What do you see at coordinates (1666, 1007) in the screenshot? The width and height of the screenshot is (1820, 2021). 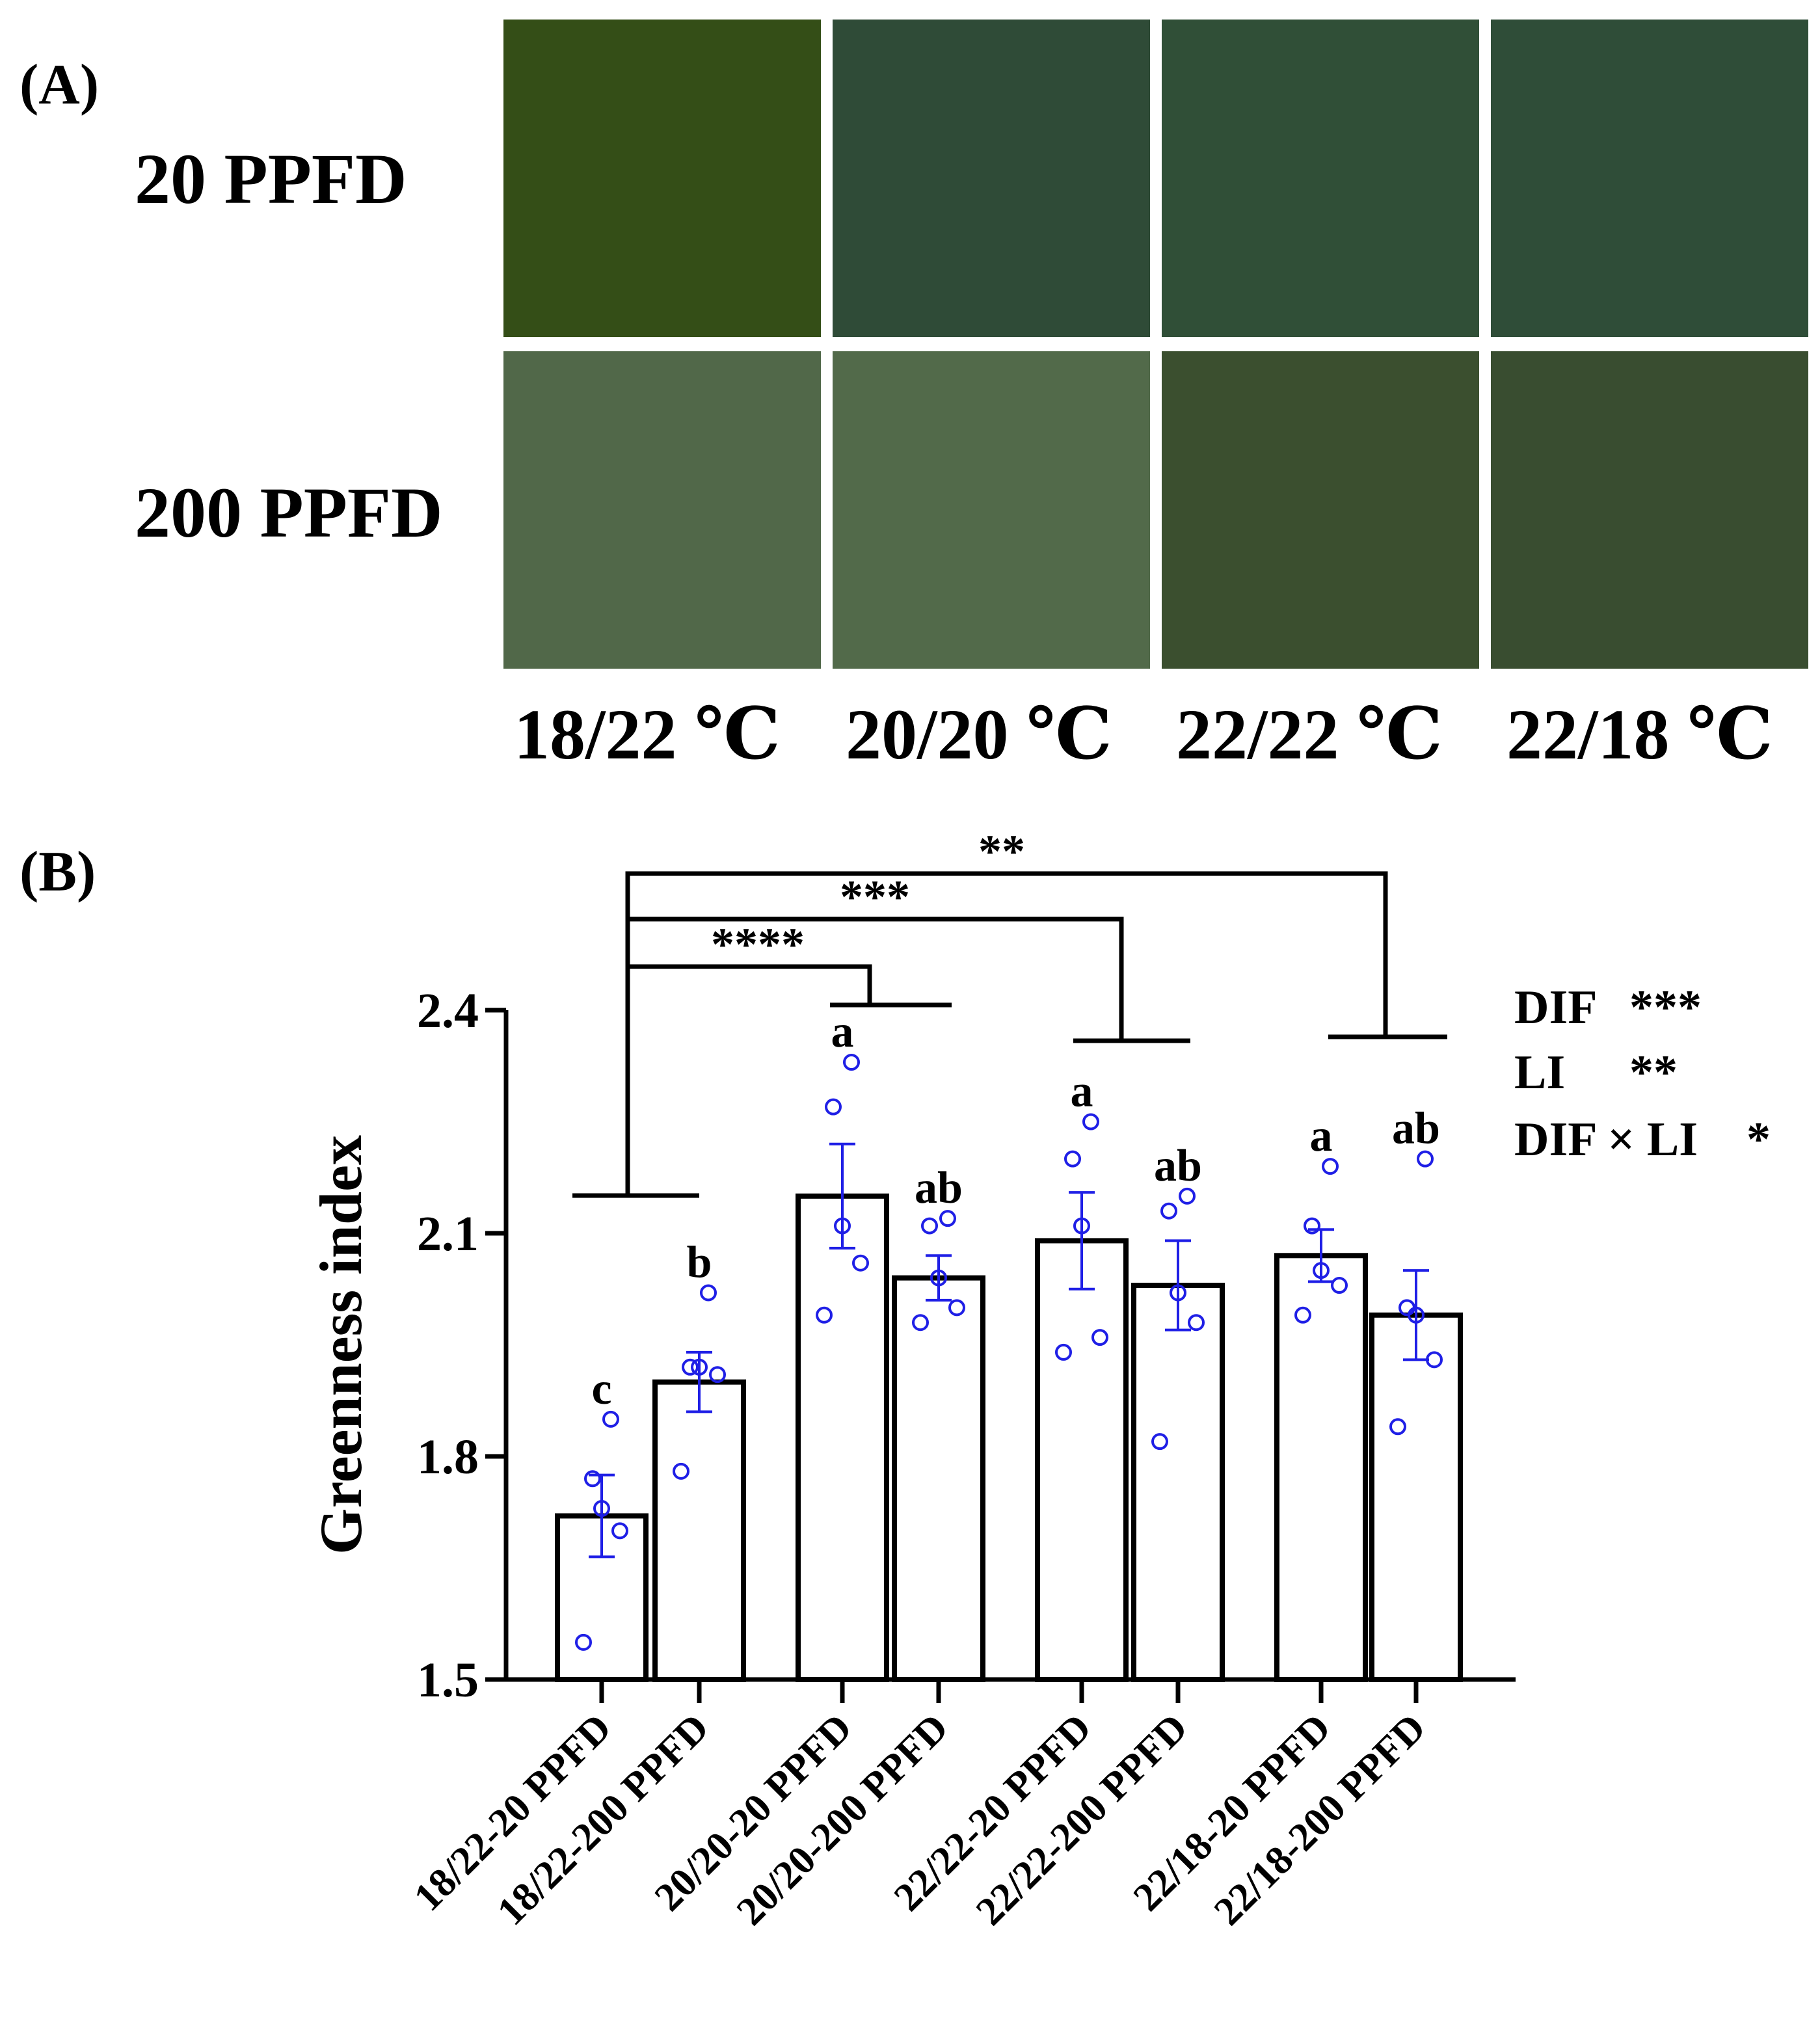 I see `stat-sig: ***` at bounding box center [1666, 1007].